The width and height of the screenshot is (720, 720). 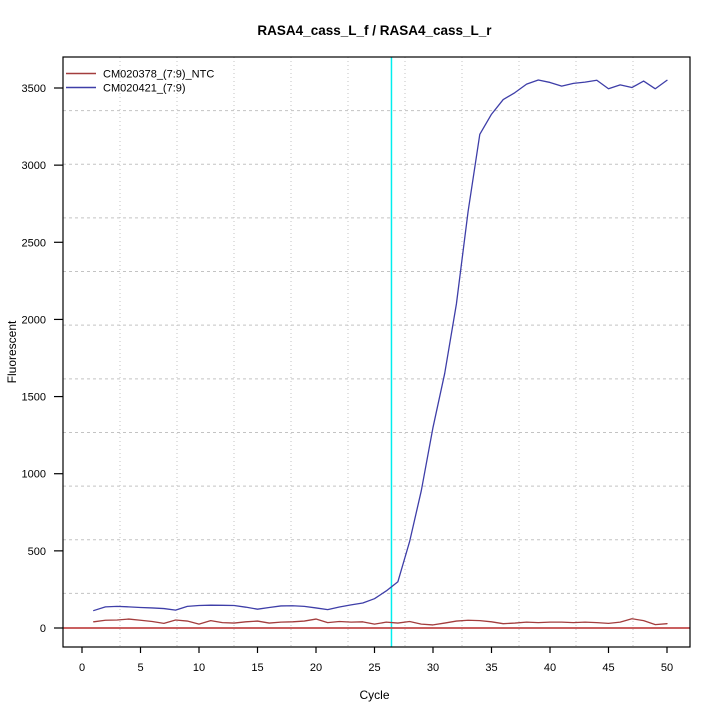 What do you see at coordinates (667, 668) in the screenshot?
I see `x-axis-tick-label: 50` at bounding box center [667, 668].